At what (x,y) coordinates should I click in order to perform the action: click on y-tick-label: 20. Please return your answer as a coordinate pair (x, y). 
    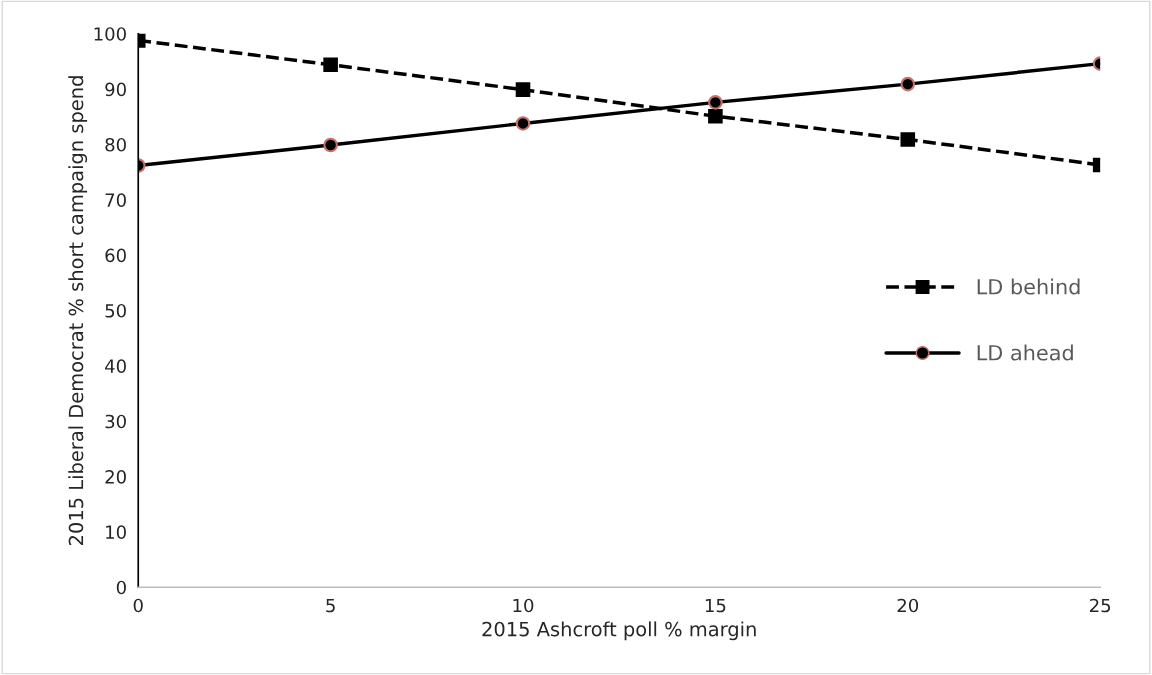
    Looking at the image, I should click on (115, 477).